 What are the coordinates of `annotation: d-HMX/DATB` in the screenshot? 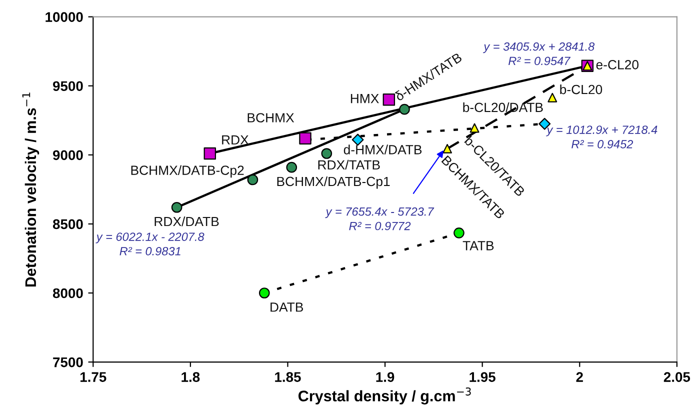 It's located at (383, 149).